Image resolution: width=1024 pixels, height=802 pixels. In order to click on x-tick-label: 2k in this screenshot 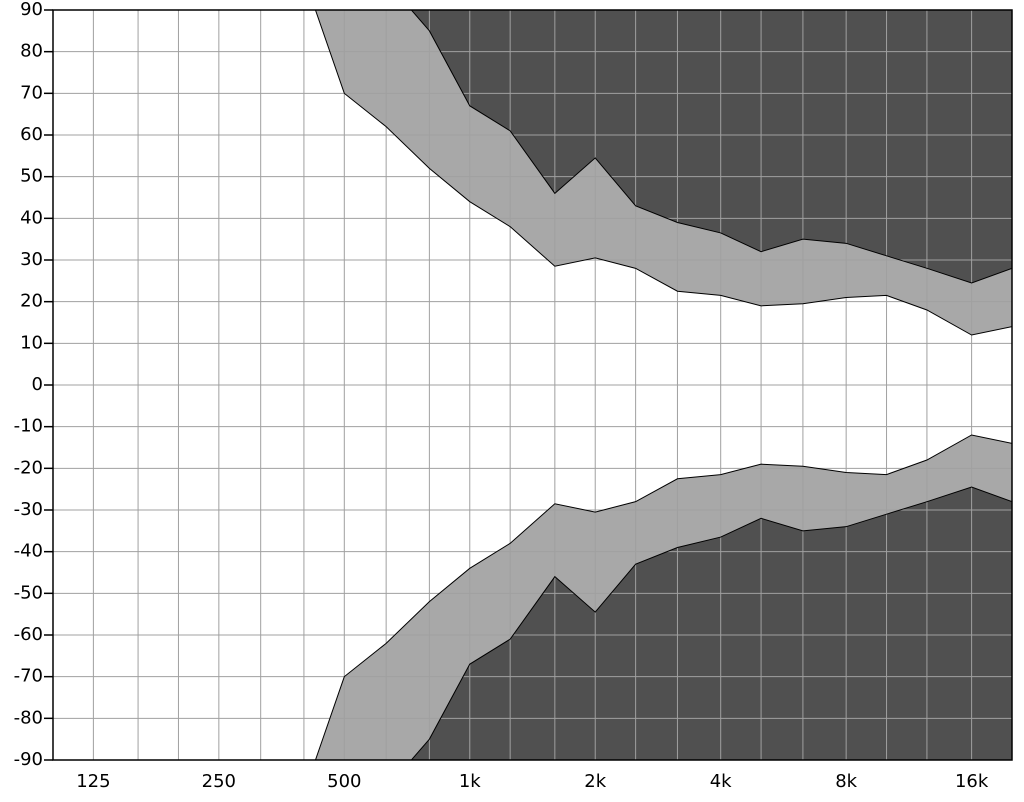, I will do `click(595, 781)`.